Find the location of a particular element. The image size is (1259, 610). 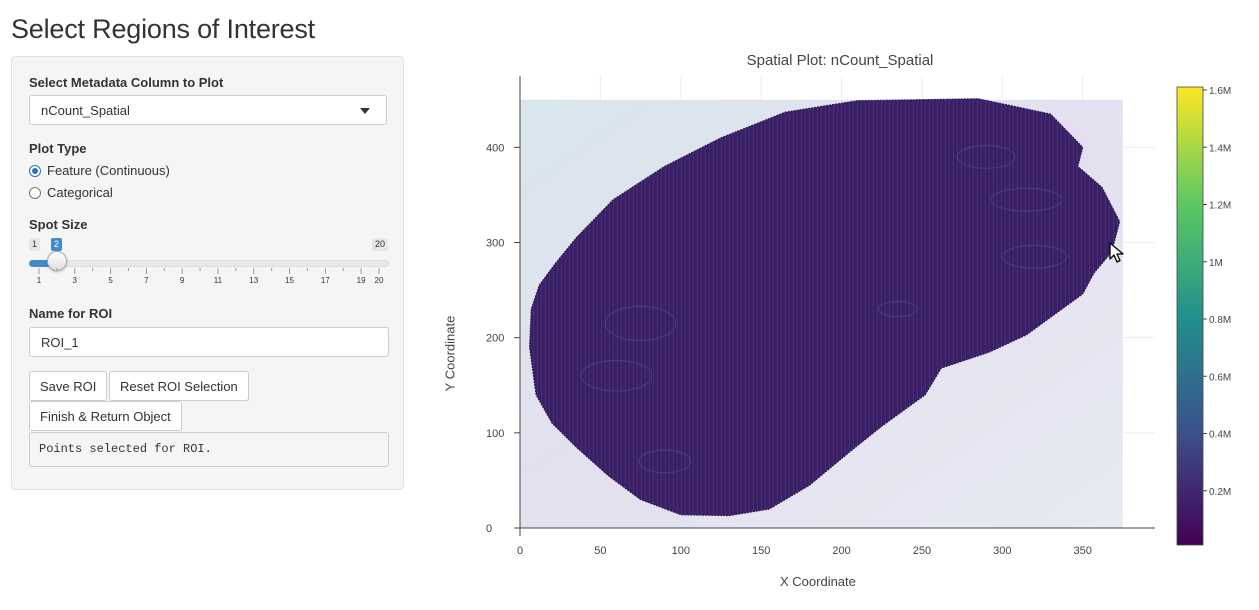

y-tick-label: 400 is located at coordinates (495, 148).